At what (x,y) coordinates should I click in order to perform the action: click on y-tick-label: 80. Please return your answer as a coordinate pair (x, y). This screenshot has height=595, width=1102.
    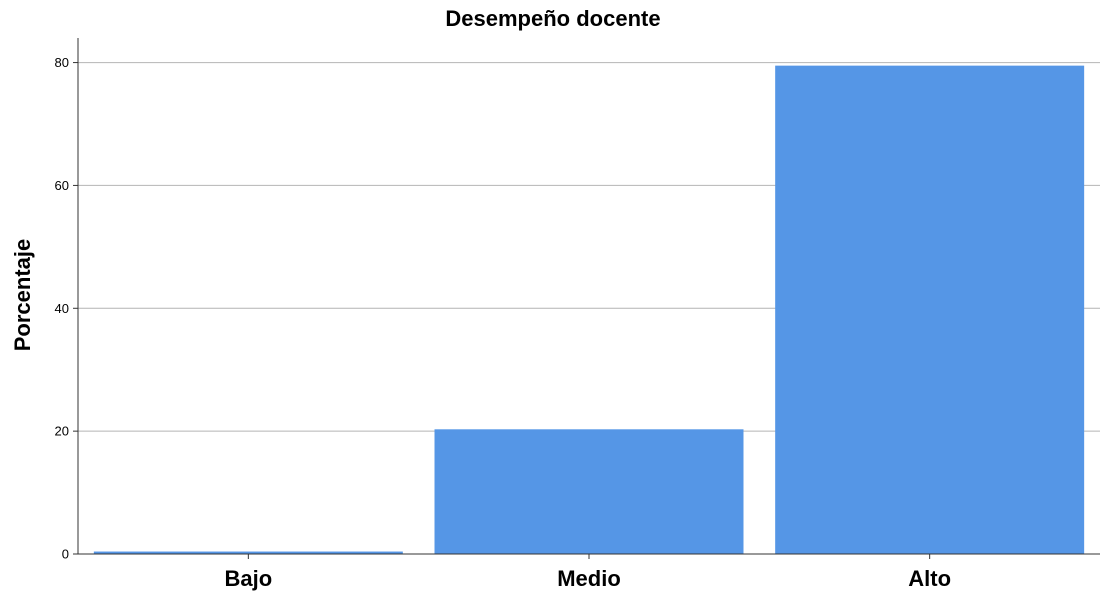
    Looking at the image, I should click on (62, 62).